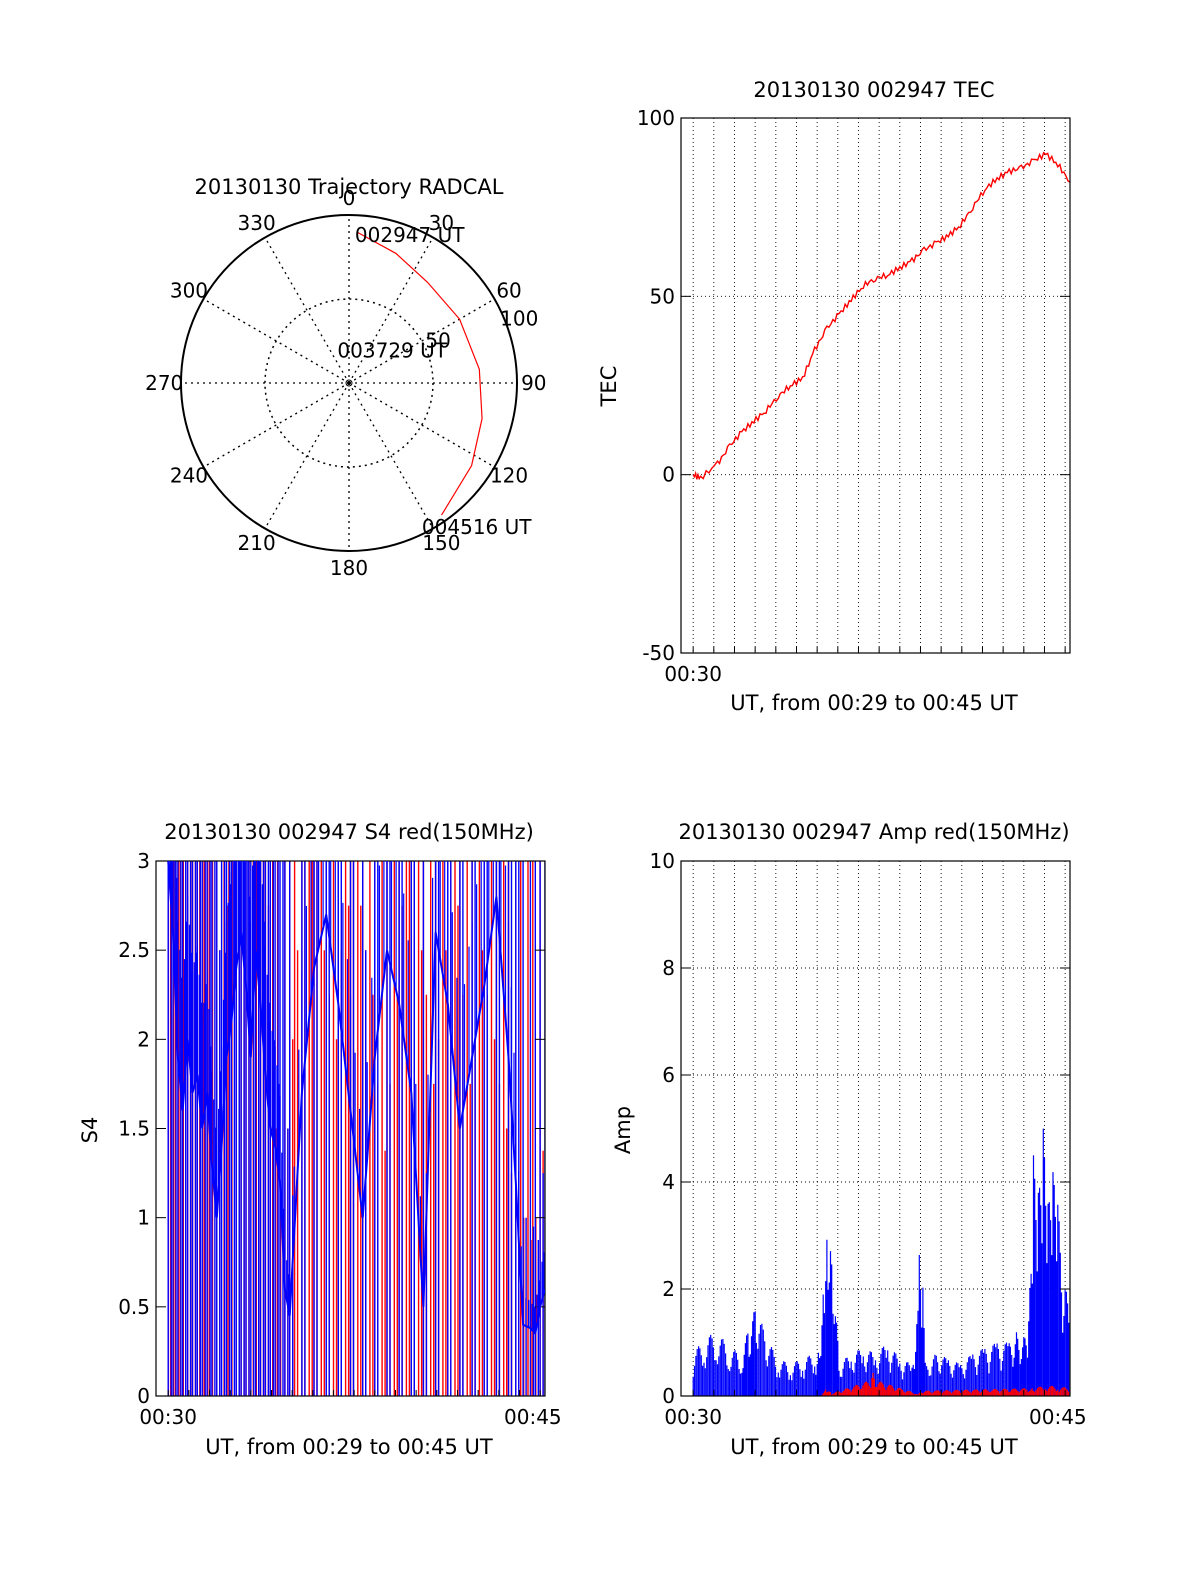  I want to click on polar-azimuth-label: 240, so click(189, 475).